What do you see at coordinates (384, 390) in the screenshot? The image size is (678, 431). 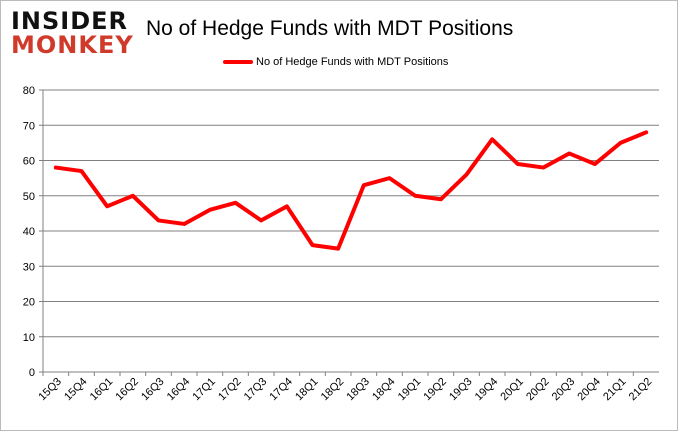 I see `x-tick-label: 18Q4` at bounding box center [384, 390].